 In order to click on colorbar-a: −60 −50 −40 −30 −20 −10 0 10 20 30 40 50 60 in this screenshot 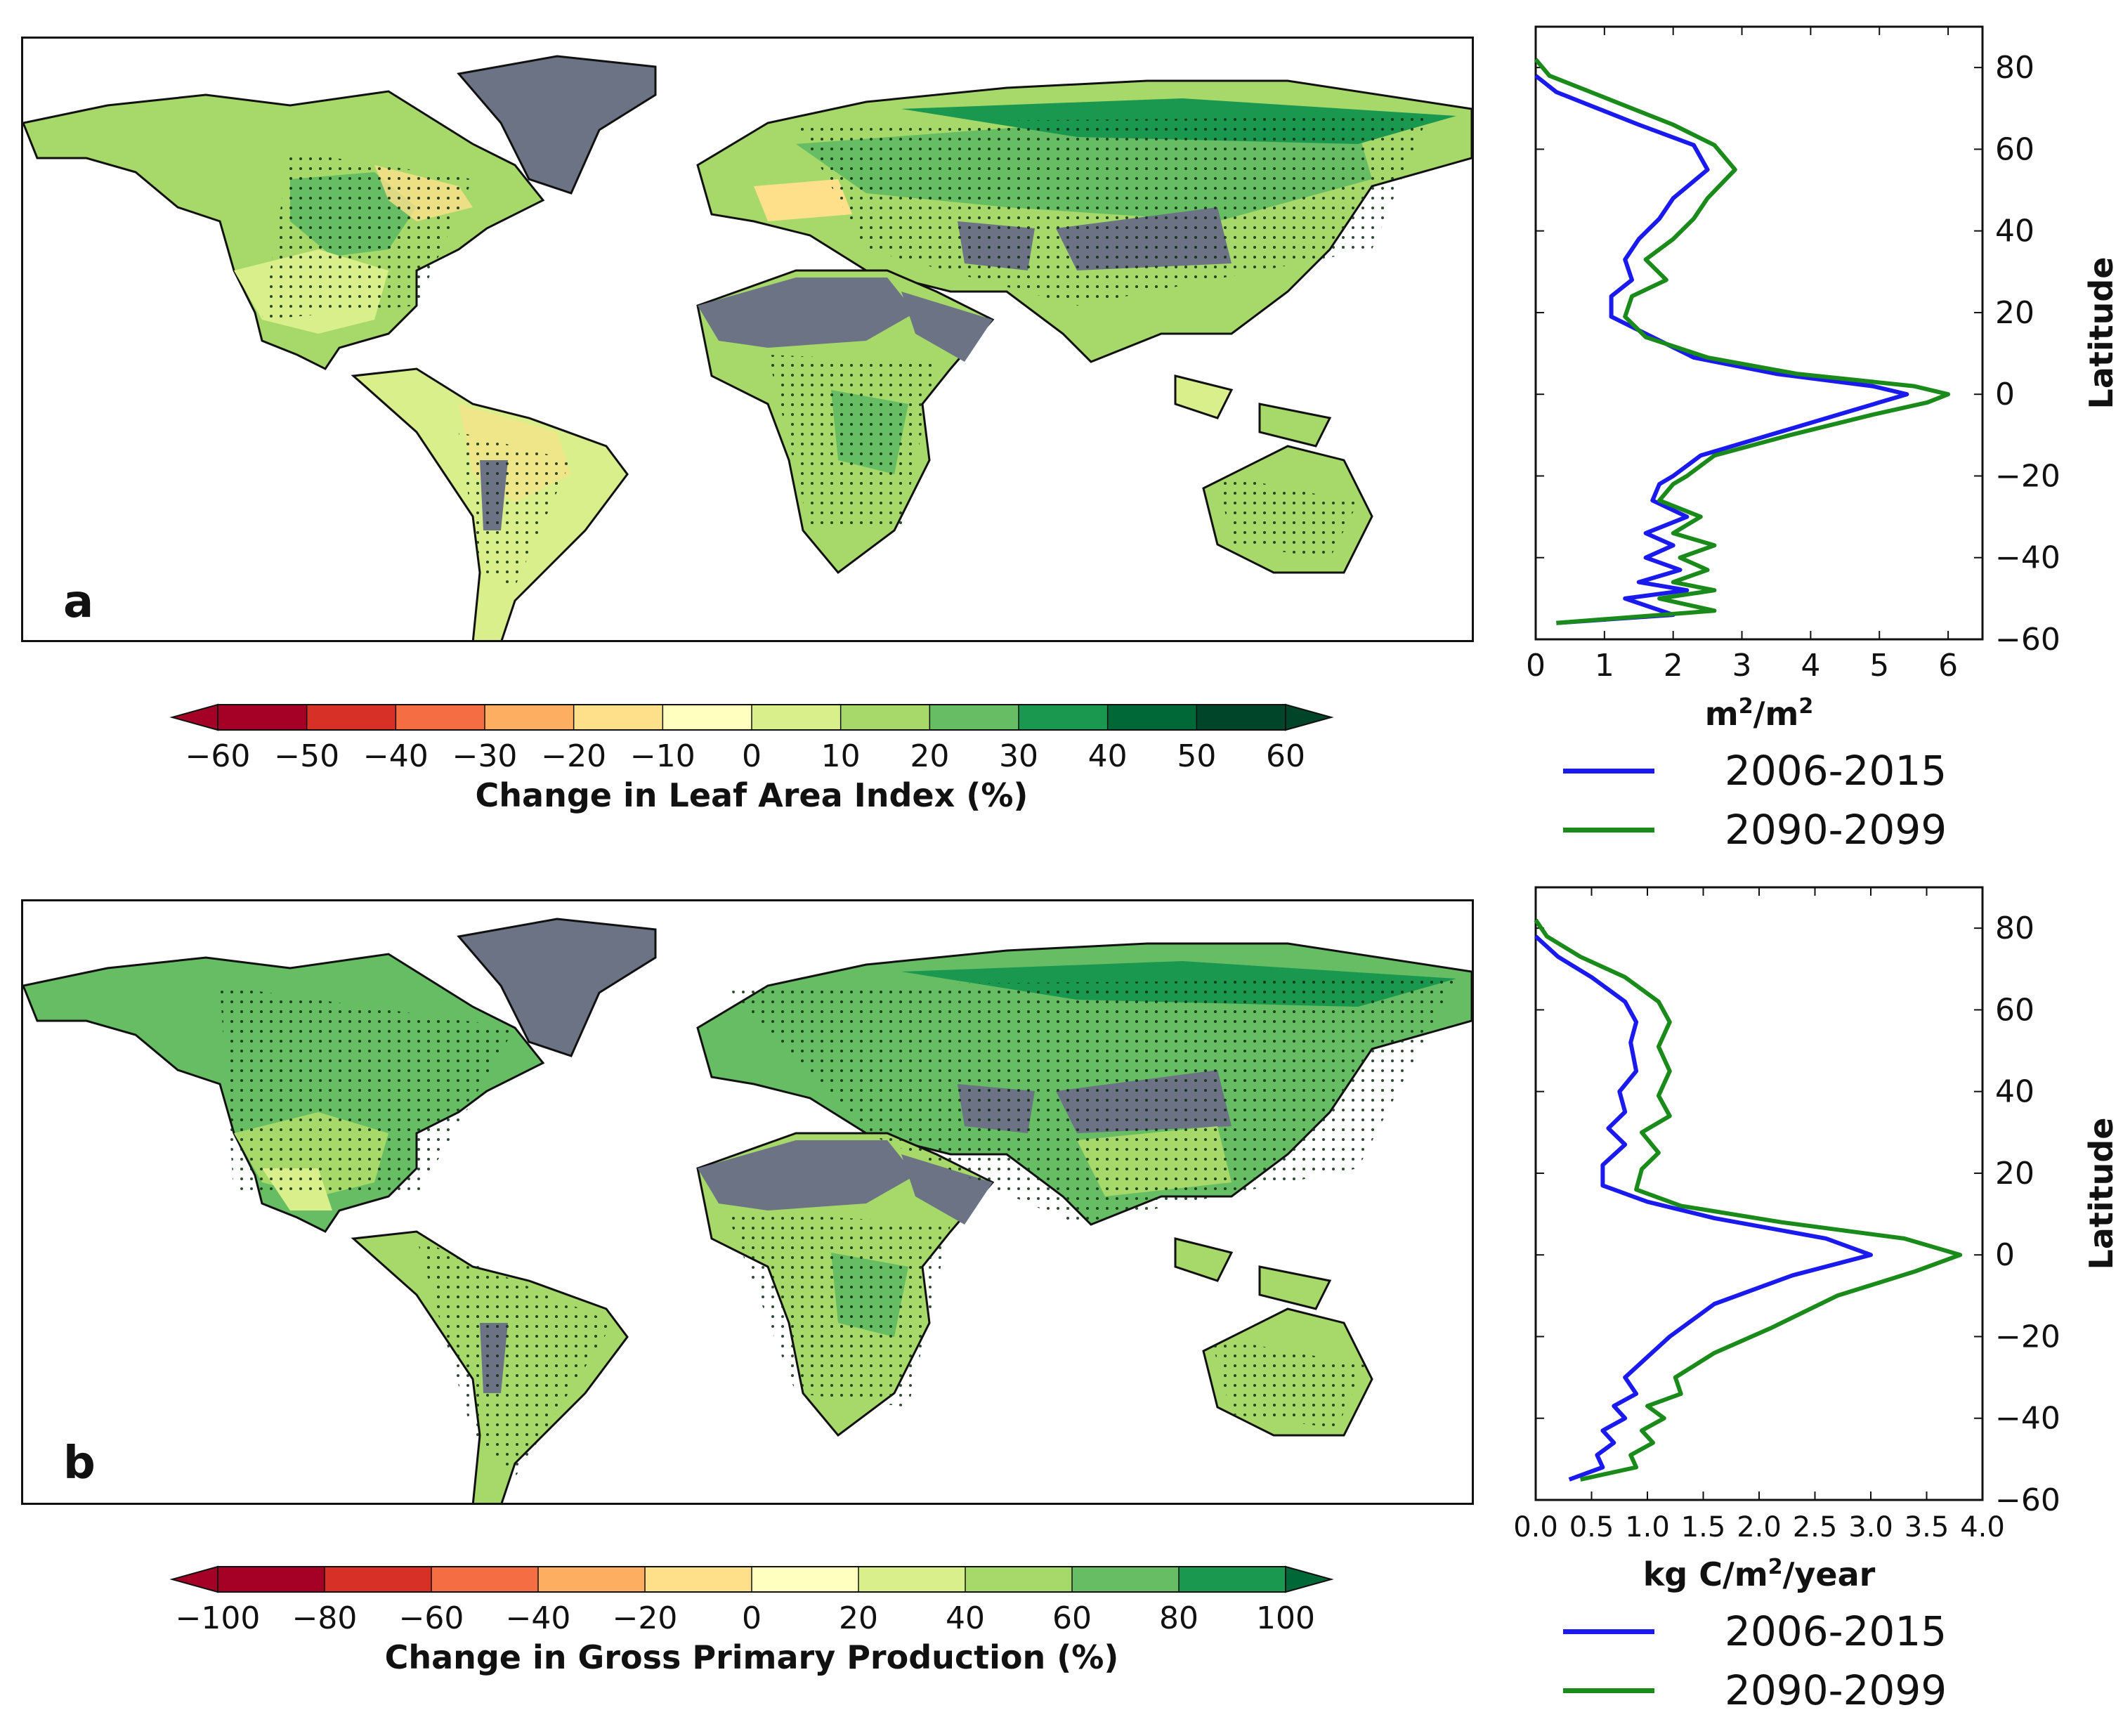, I will do `click(751, 738)`.